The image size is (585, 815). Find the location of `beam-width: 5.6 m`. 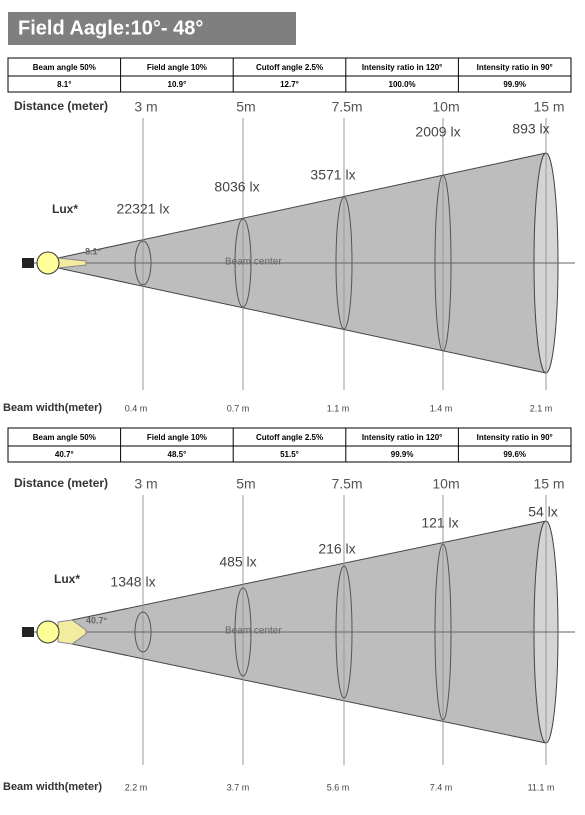

beam-width: 5.6 m is located at coordinates (338, 787).